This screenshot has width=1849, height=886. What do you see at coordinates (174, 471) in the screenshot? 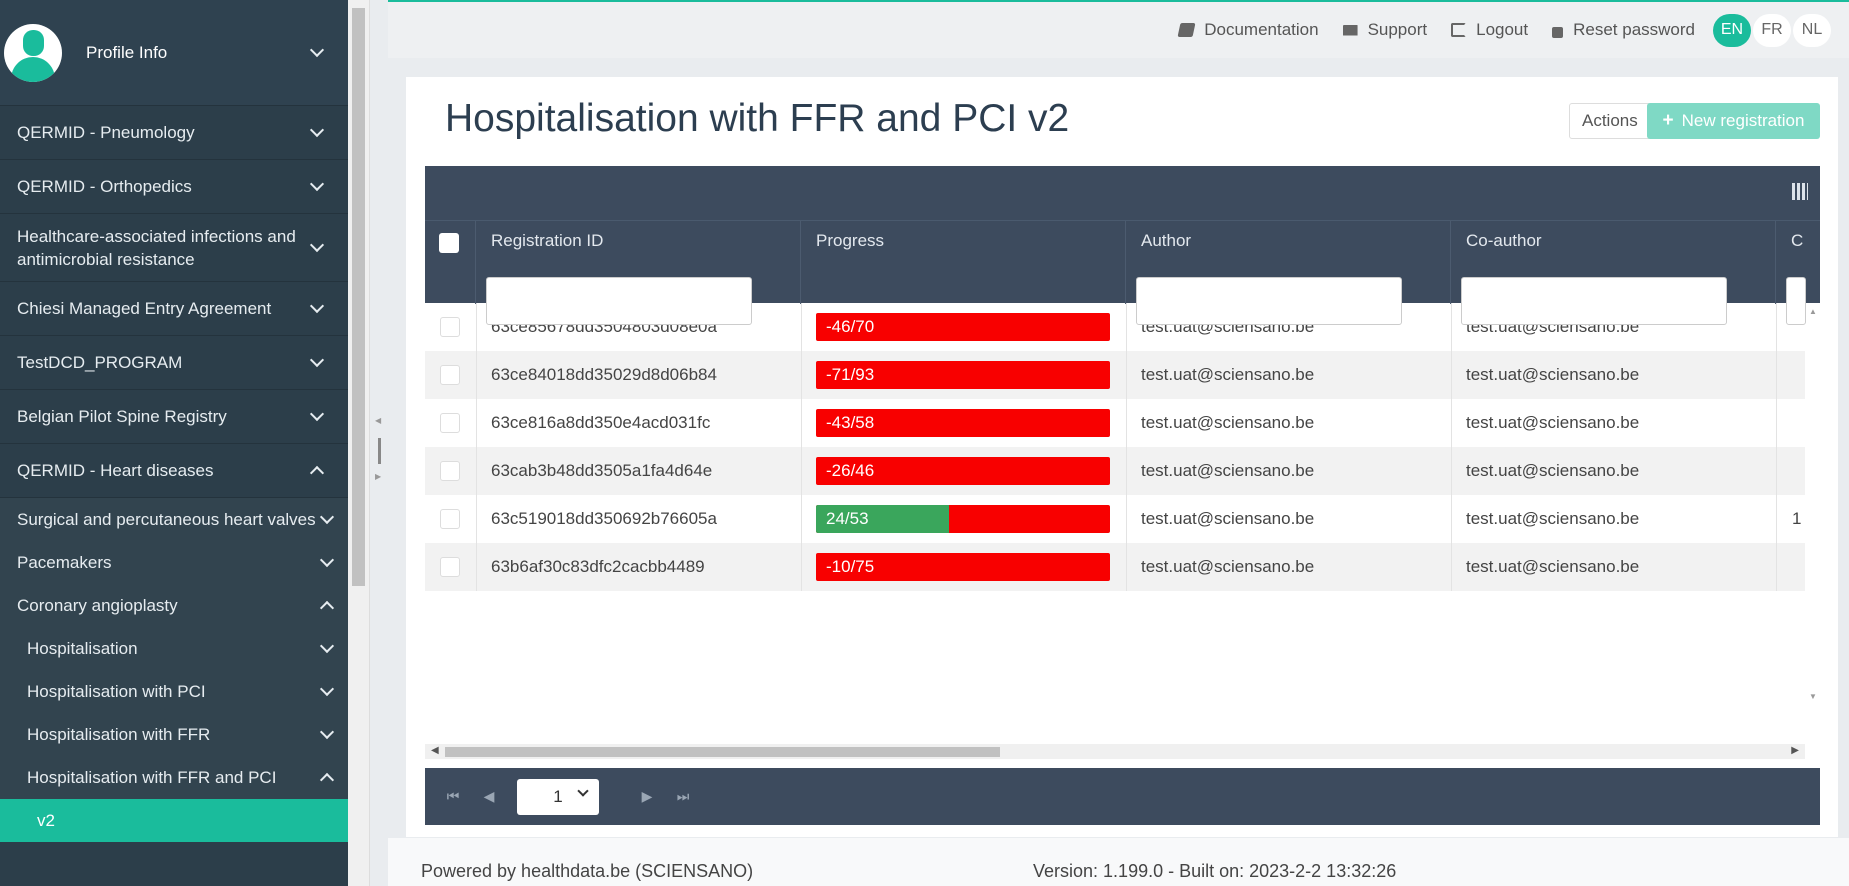
I see `sidebar-item-heart-diseases: QERMID - Heart diseases` at bounding box center [174, 471].